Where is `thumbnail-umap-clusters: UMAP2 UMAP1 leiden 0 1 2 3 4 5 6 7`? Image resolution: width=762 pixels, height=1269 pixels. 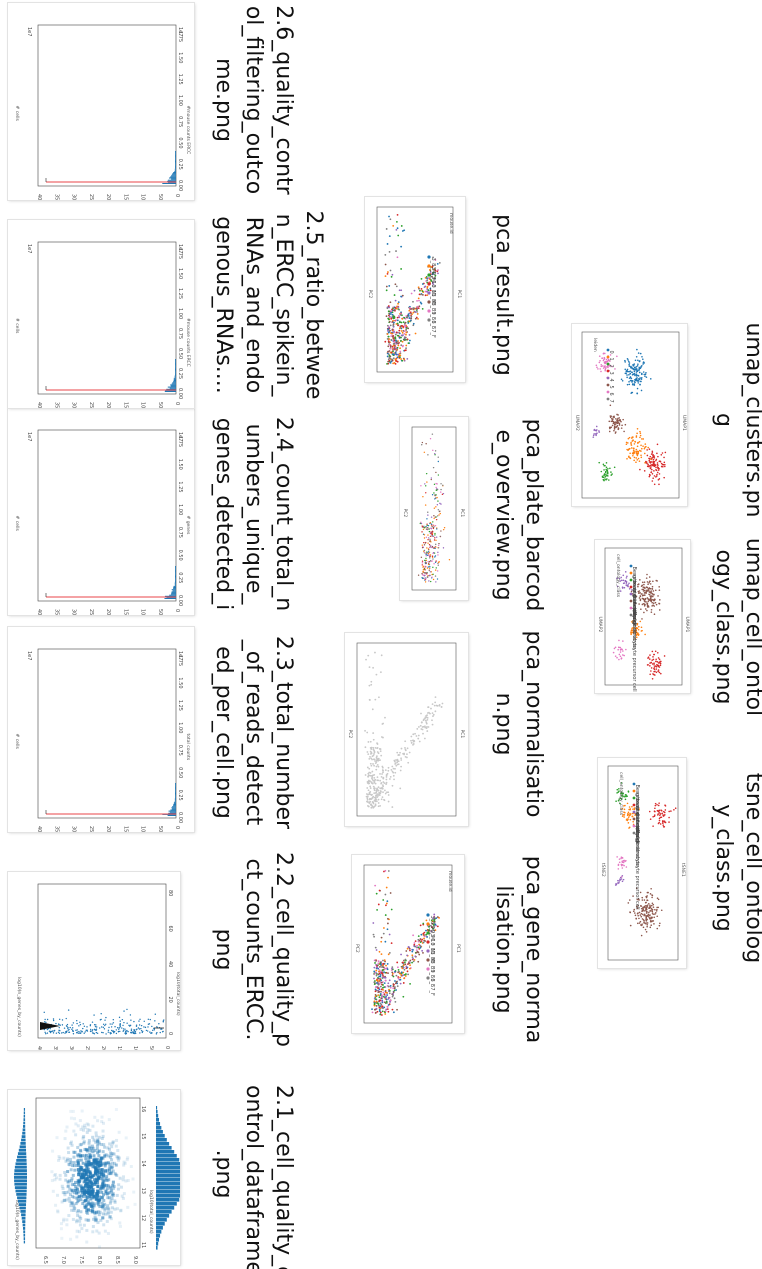 thumbnail-umap-clusters: UMAP2 UMAP1 leiden 0 1 2 3 4 5 6 7 is located at coordinates (629, 415).